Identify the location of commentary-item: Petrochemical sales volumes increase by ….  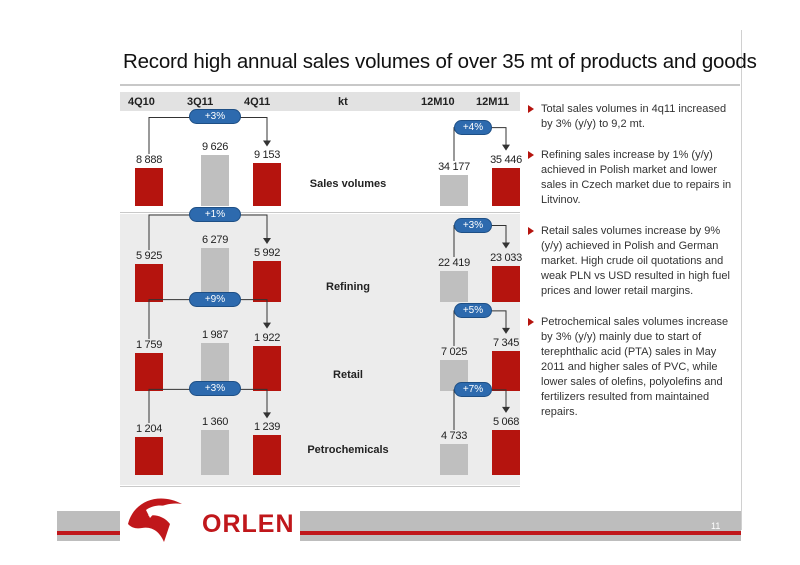
(632, 367).